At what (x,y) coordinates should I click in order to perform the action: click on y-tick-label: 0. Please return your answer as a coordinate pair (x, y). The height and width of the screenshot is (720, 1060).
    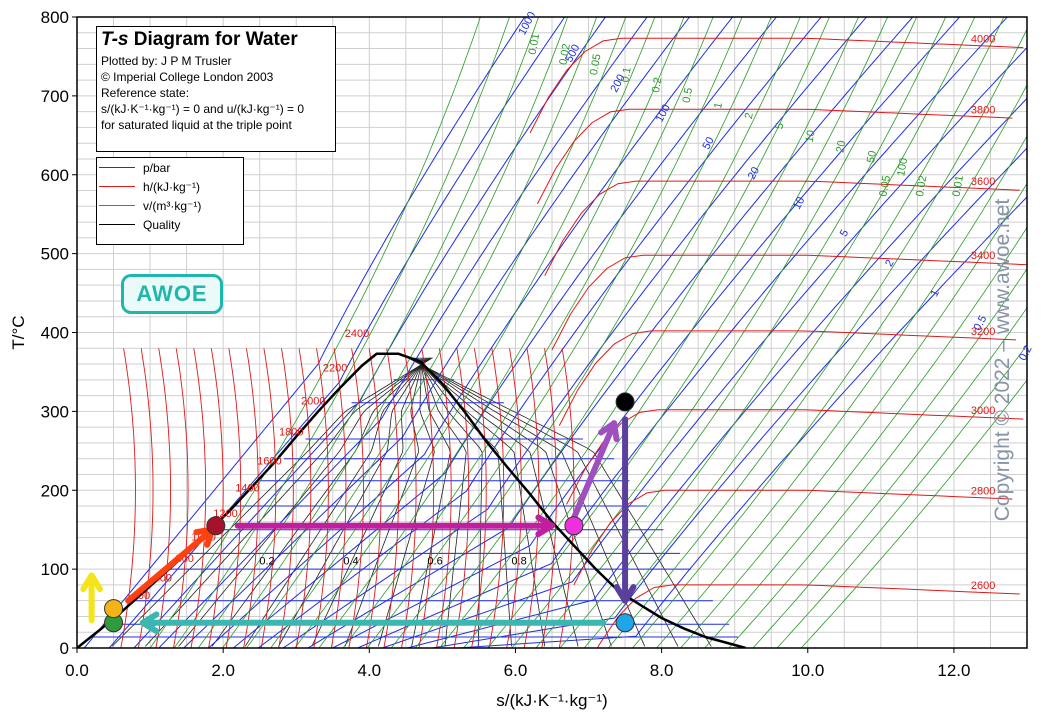
    Looking at the image, I should click on (64, 648).